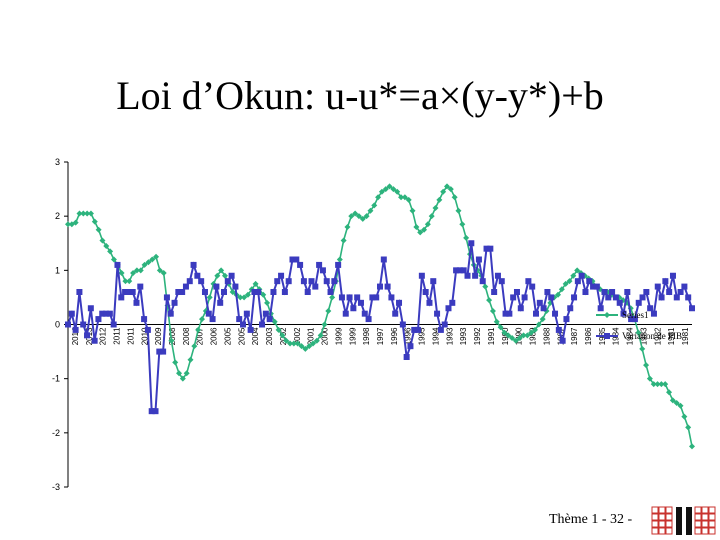 The image size is (720, 540). Describe the element at coordinates (214, 336) in the screenshot. I see `x-tick-label: 2006` at that location.